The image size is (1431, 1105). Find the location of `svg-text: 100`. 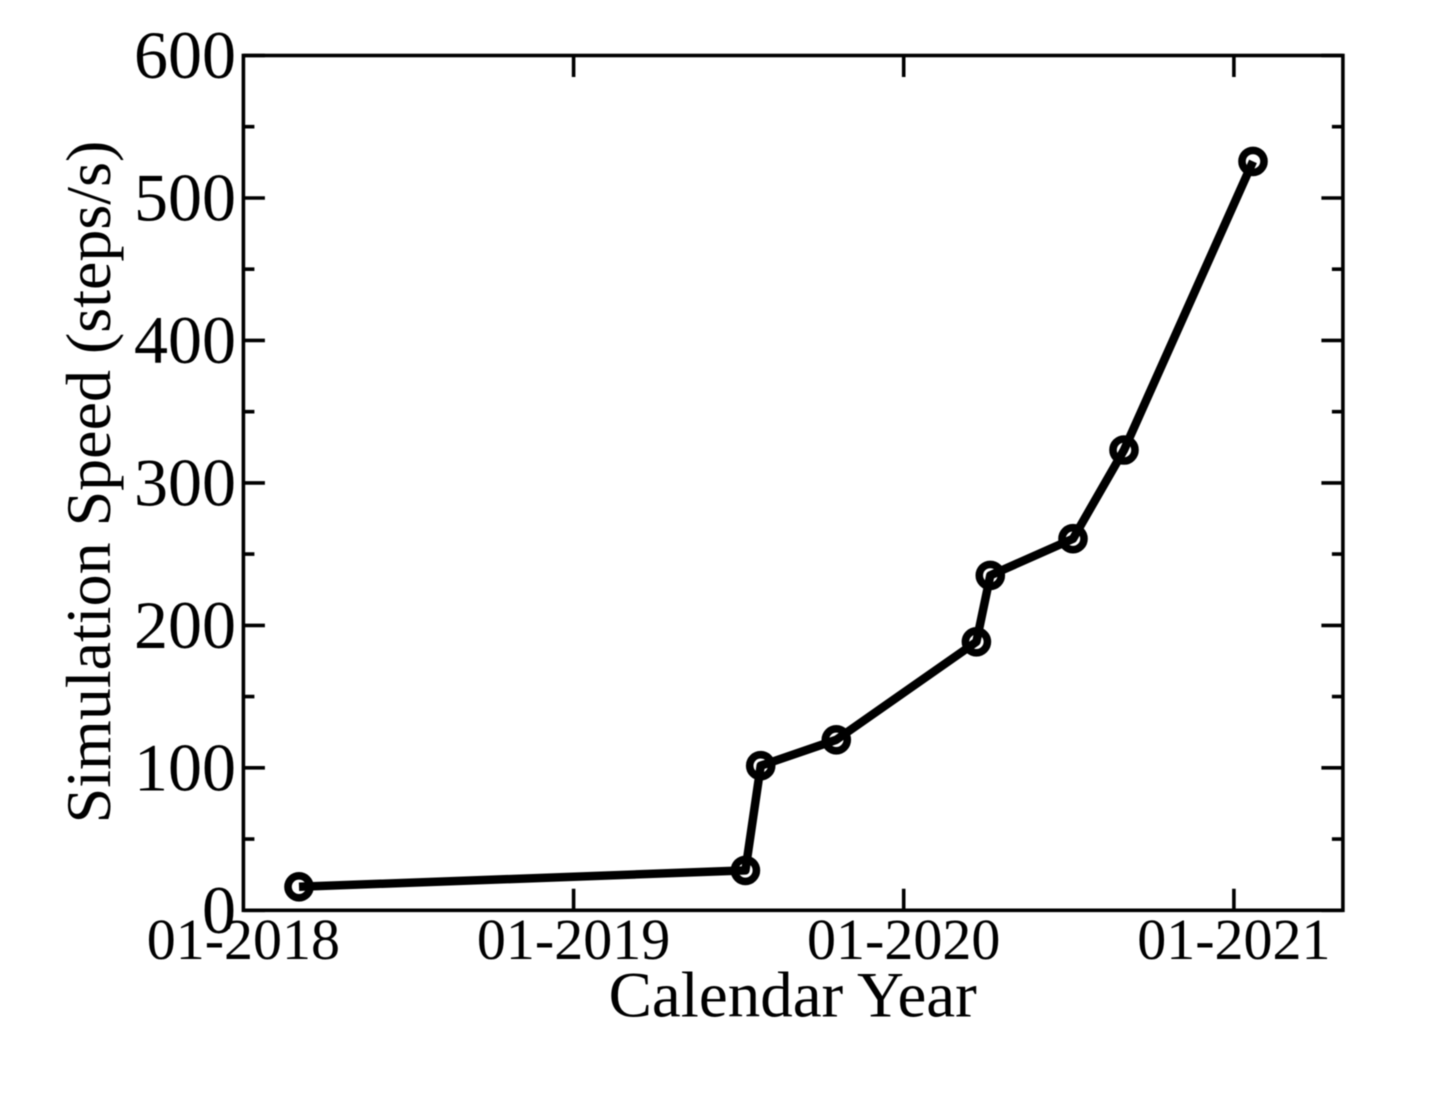

svg-text: 100 is located at coordinates (185, 768).